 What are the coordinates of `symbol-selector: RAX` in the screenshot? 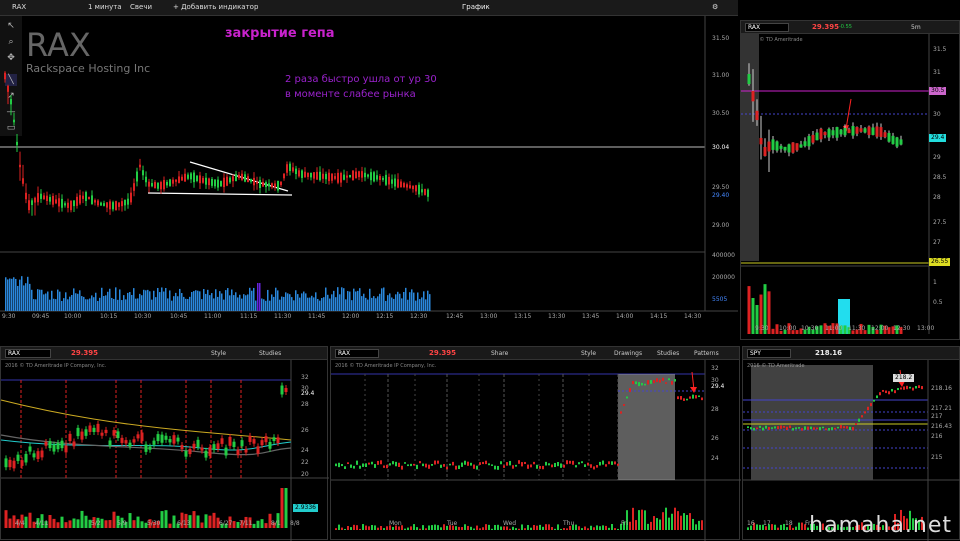 It's located at (19, 7).